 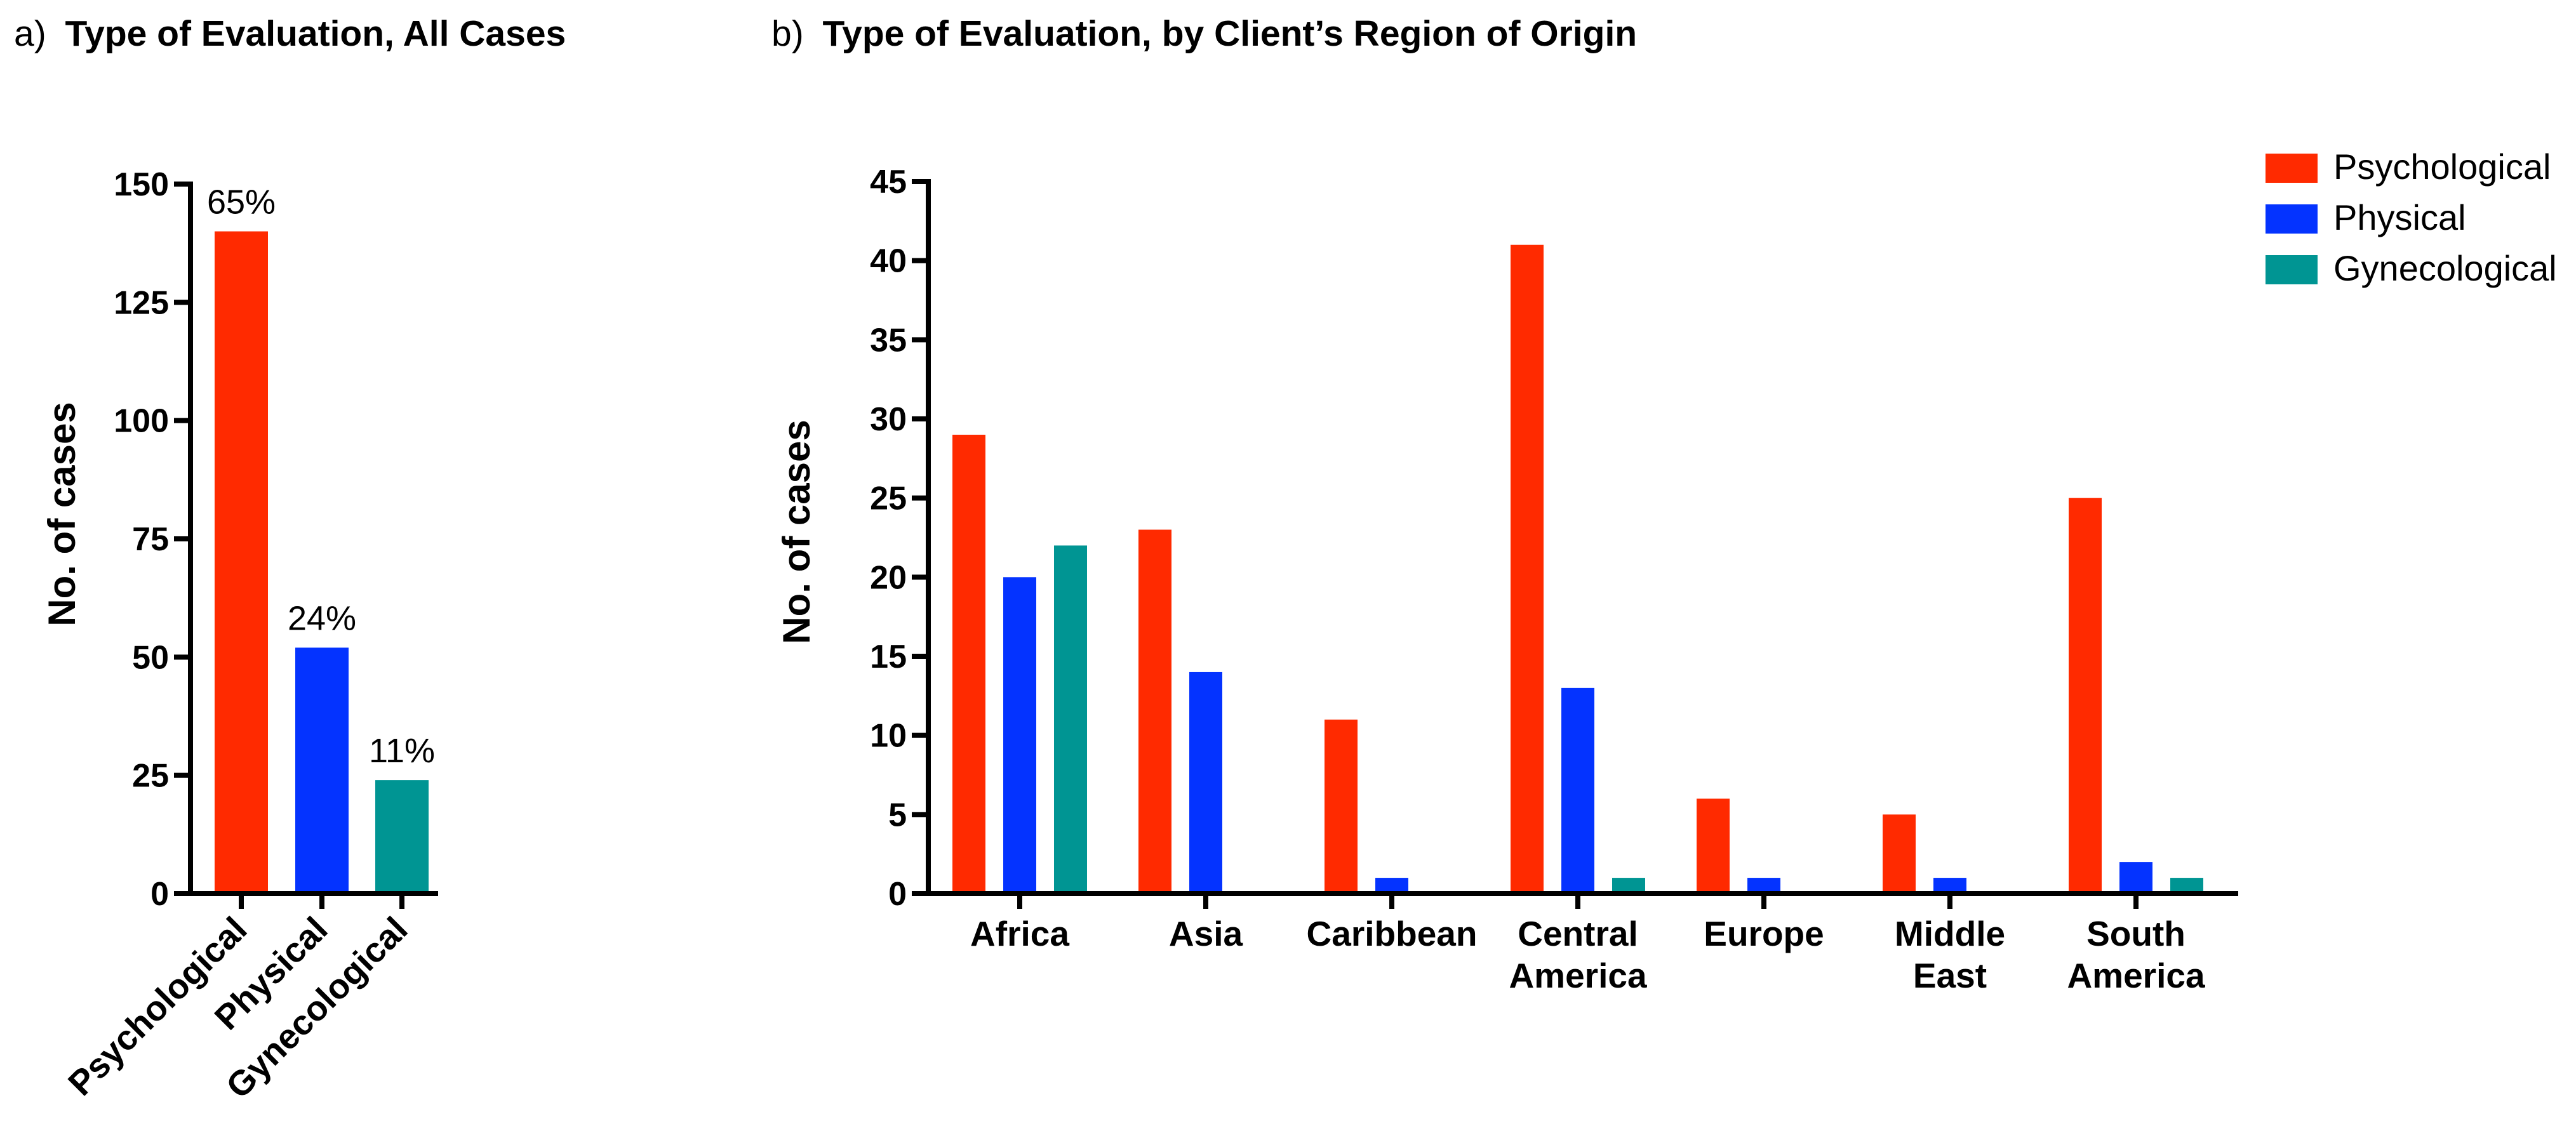 What do you see at coordinates (2292, 269) in the screenshot?
I see `legend-swatch-gynecological` at bounding box center [2292, 269].